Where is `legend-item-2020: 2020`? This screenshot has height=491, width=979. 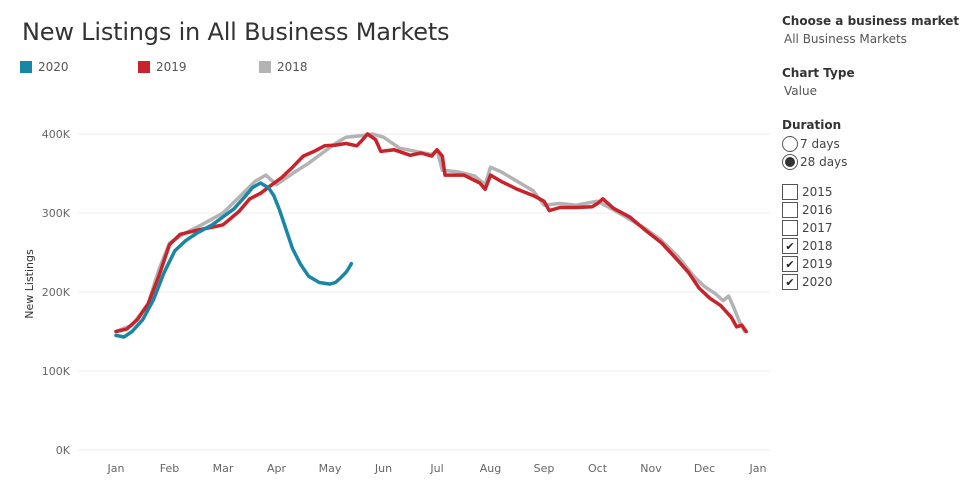
legend-item-2020: 2020 is located at coordinates (44, 67).